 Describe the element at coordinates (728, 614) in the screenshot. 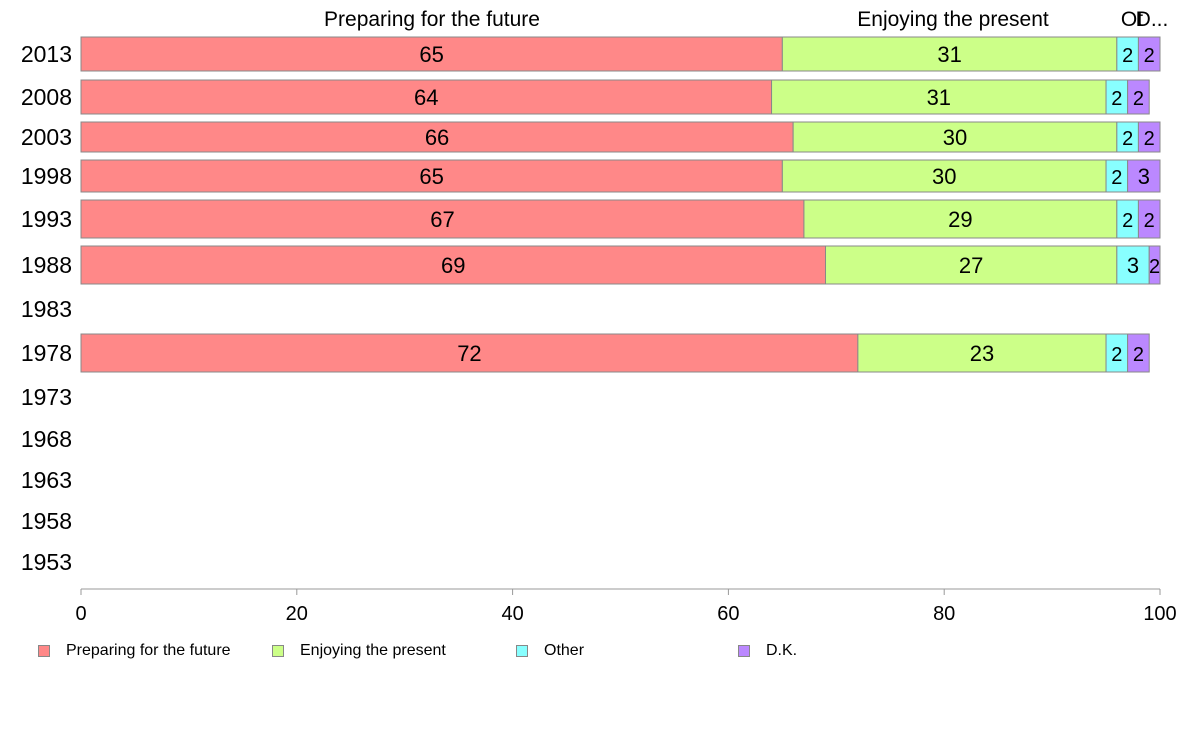

I see `x-tick-label: 60` at that location.